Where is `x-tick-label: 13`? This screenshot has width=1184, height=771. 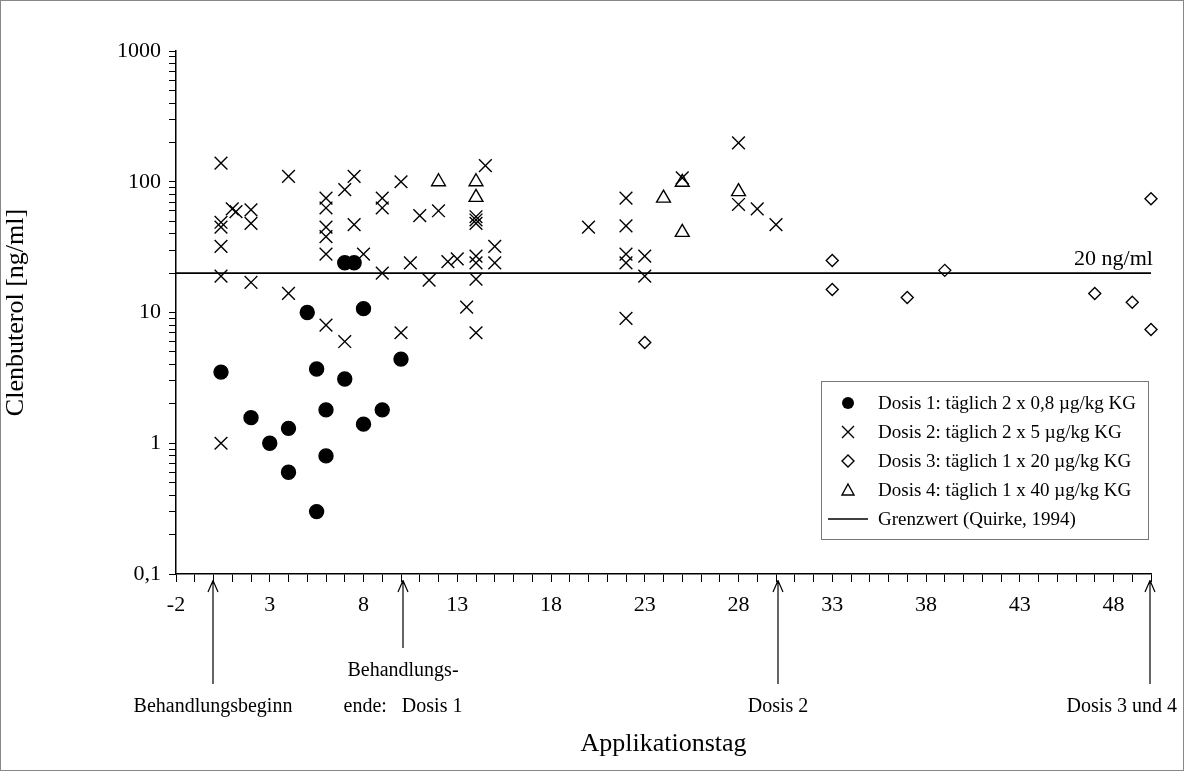 x-tick-label: 13 is located at coordinates (457, 603).